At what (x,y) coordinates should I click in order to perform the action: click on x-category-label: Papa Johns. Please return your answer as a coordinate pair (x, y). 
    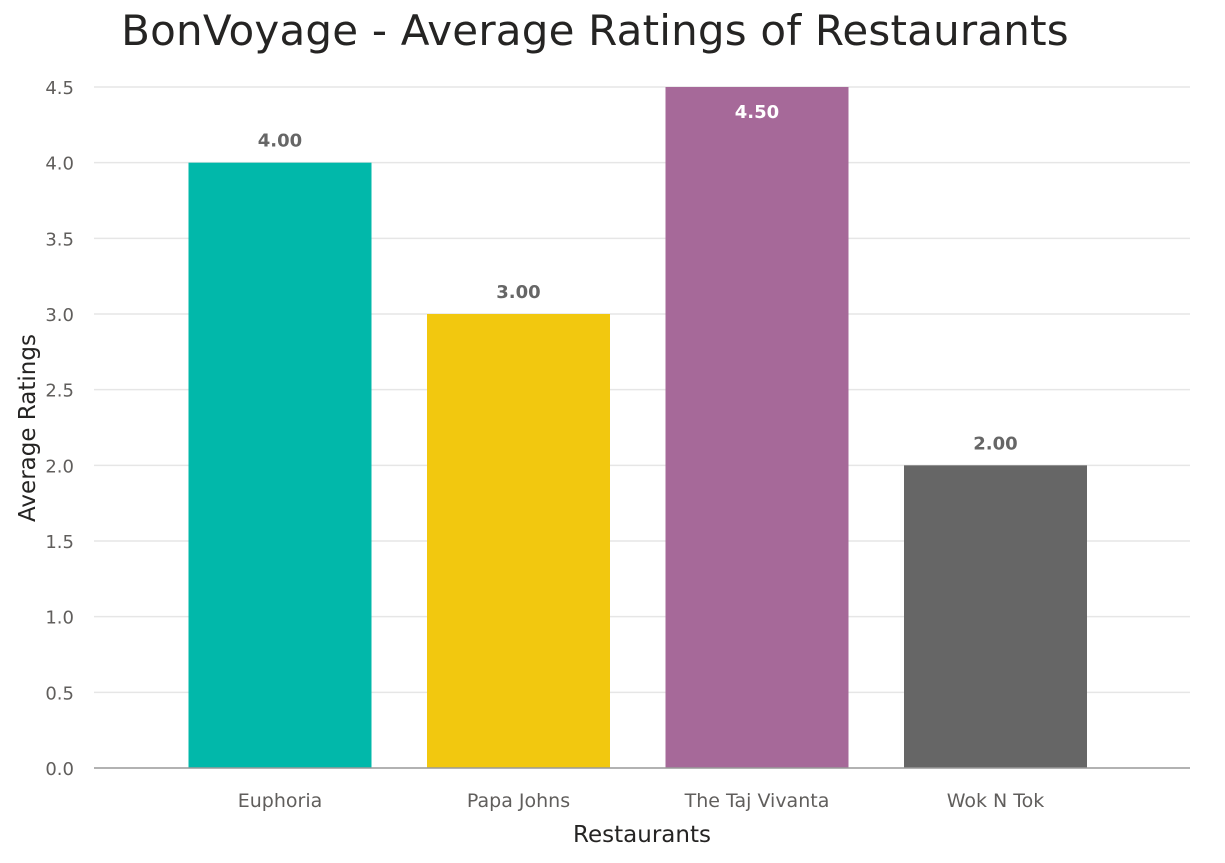
    Looking at the image, I should click on (518, 801).